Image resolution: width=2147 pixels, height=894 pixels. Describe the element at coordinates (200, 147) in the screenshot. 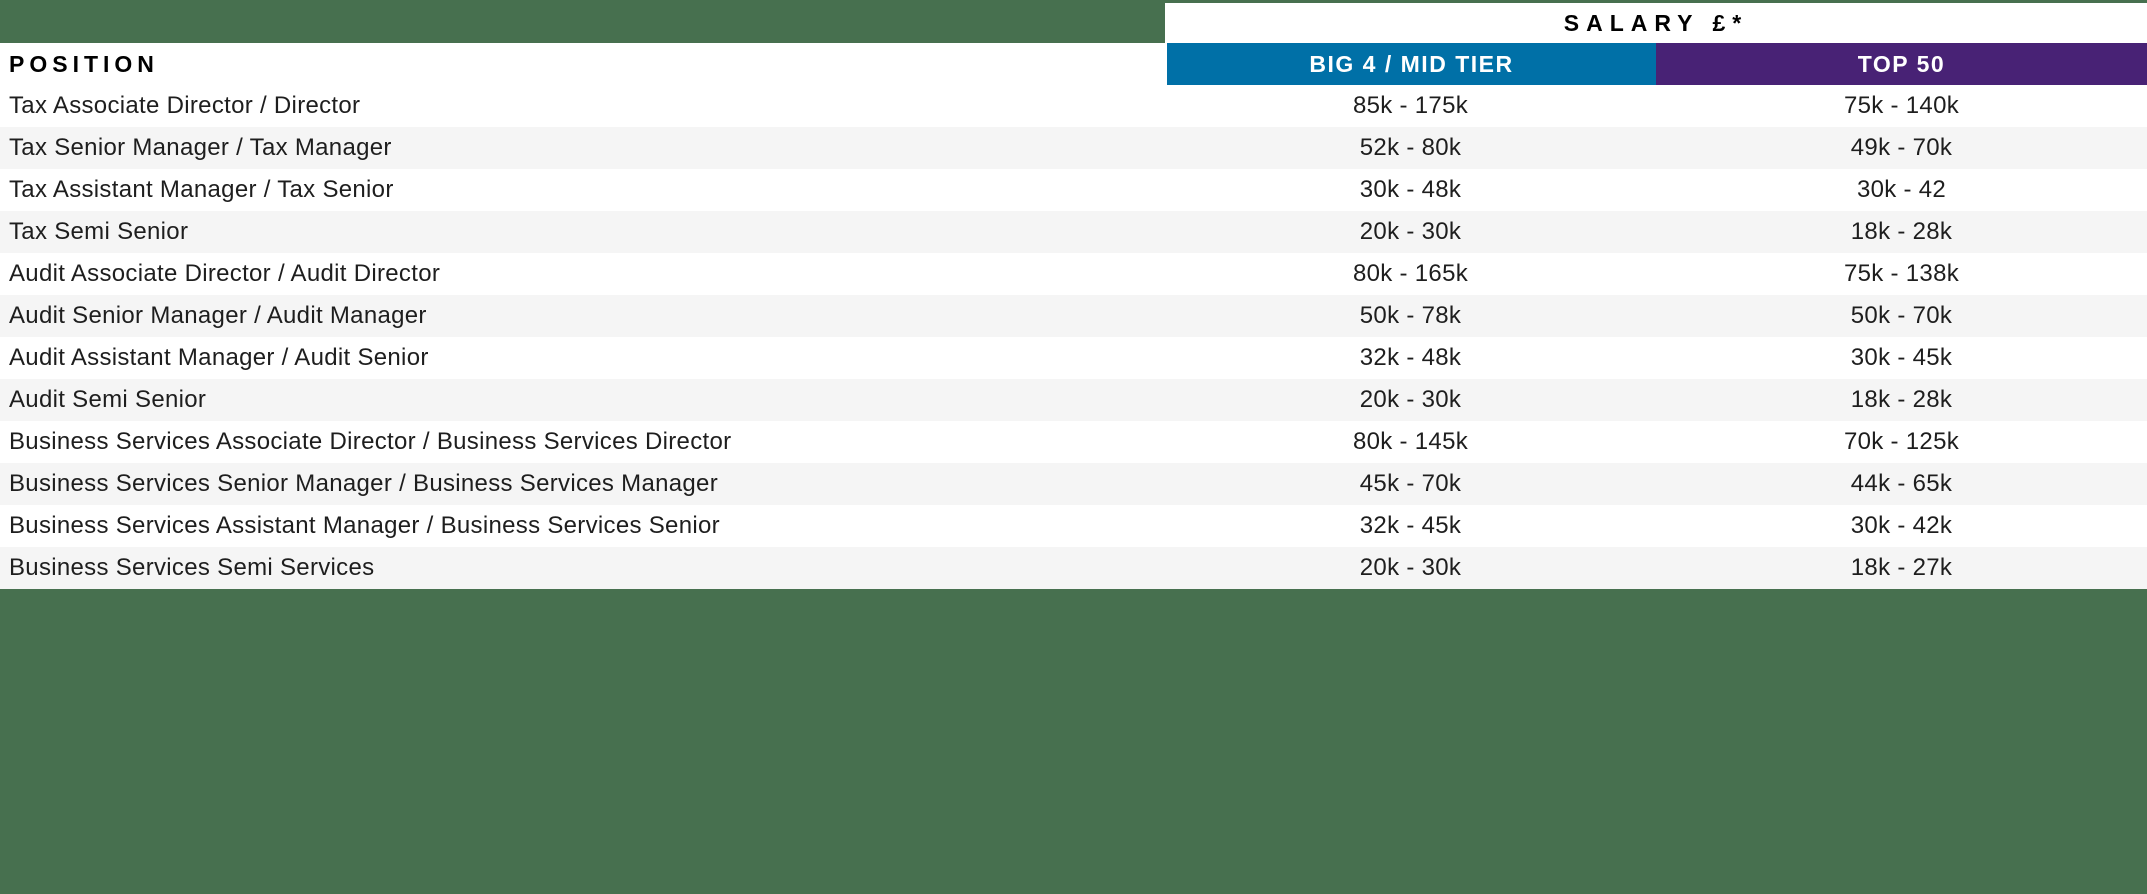

I see `position-cell: Tax Senior Manager / Tax Manager` at that location.